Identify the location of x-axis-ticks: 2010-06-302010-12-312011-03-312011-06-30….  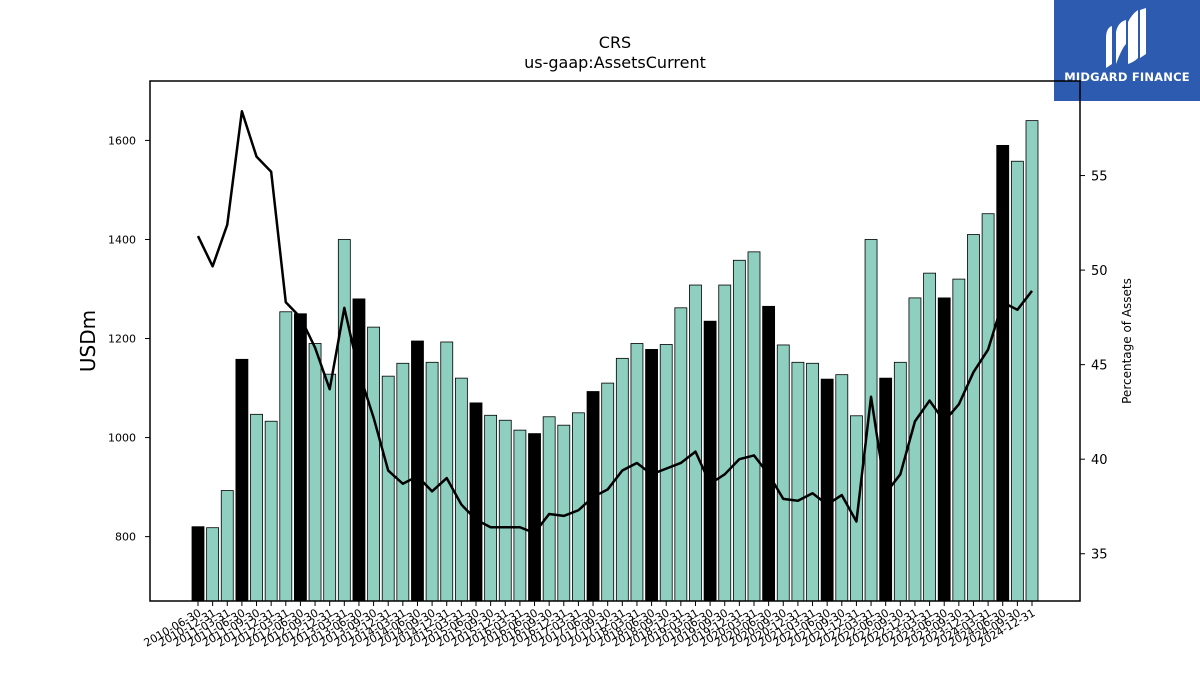
(590, 625).